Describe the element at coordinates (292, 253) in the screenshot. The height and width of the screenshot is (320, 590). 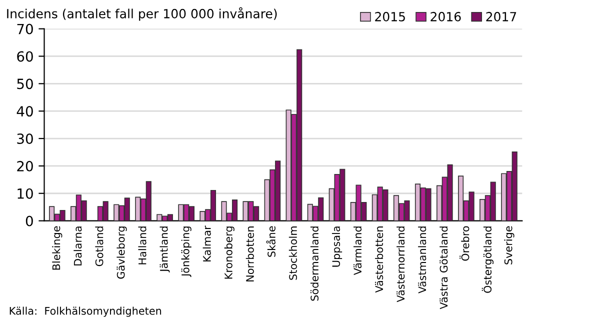
I see `x-tick-label: Stockholm` at that location.